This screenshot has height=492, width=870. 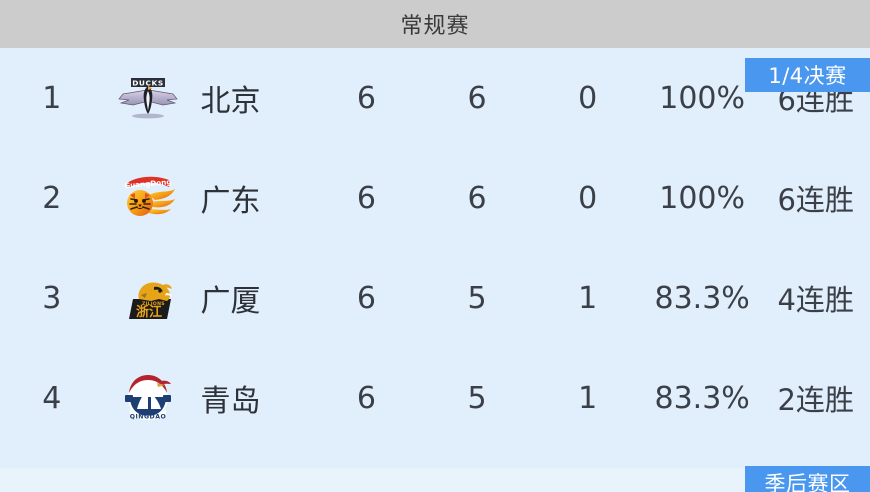 I want to click on team-logo-cell: DUCKS, so click(x=148, y=98).